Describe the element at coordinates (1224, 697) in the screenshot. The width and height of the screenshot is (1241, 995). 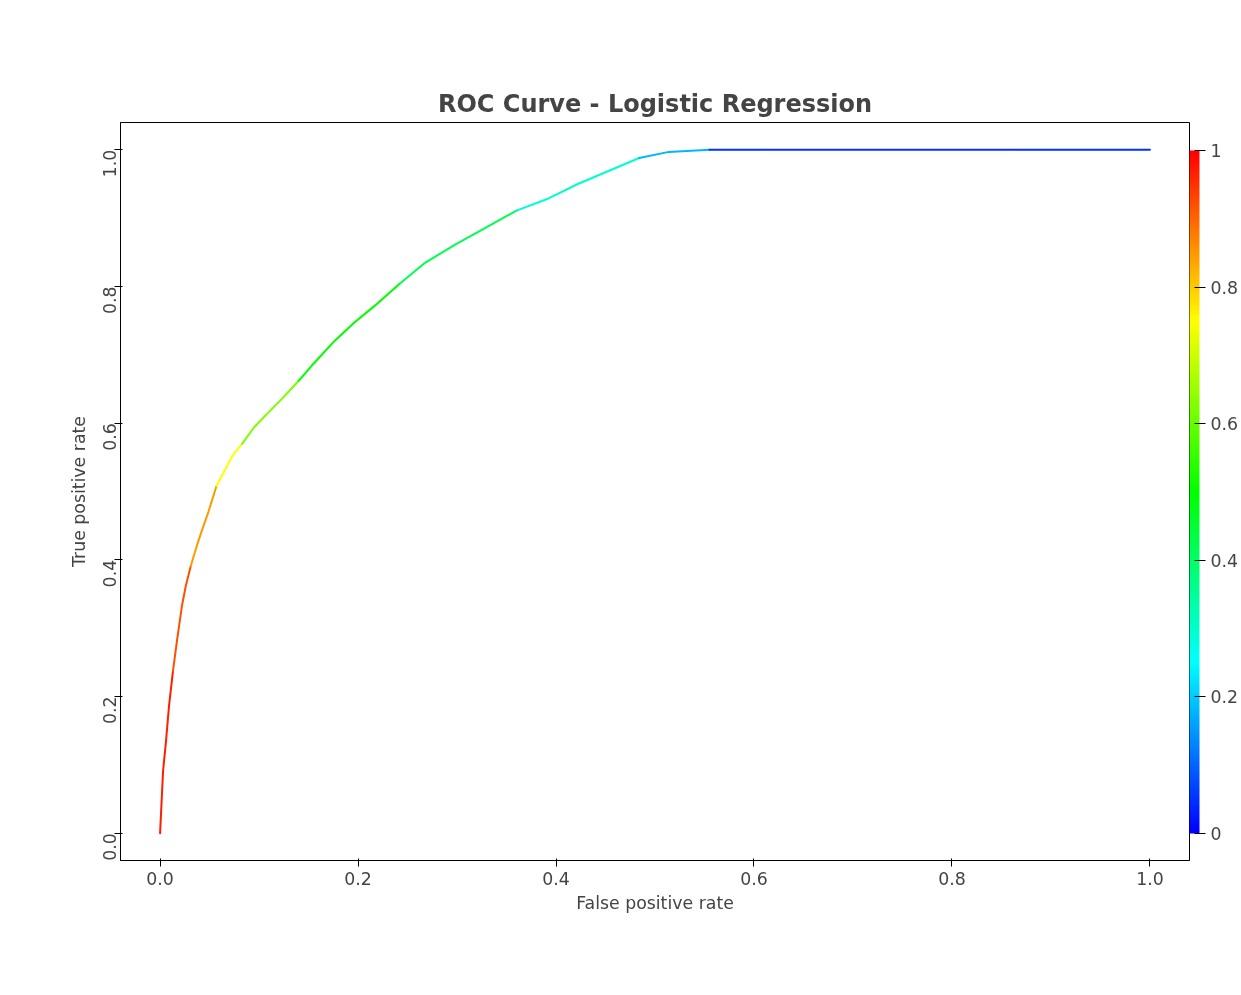
I see `color-bar-label: 0.2` at that location.